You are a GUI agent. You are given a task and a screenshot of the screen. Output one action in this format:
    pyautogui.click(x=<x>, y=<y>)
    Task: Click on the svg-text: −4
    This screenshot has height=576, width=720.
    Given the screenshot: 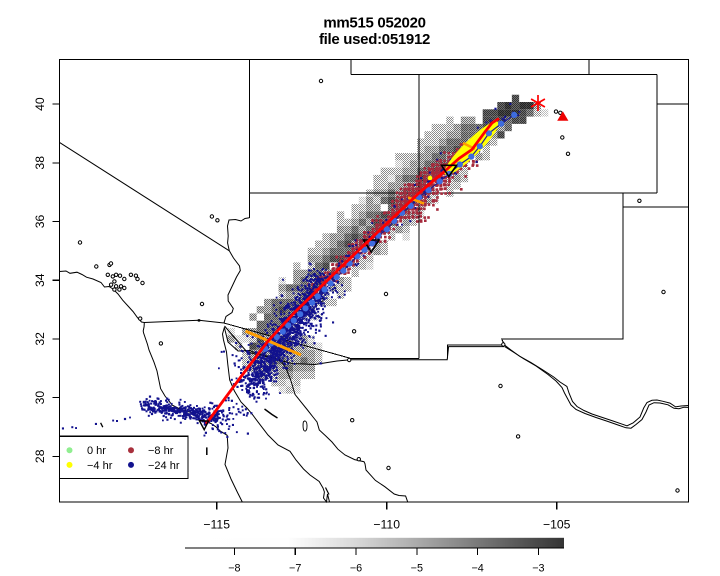 What is the action you would take?
    pyautogui.click(x=477, y=569)
    